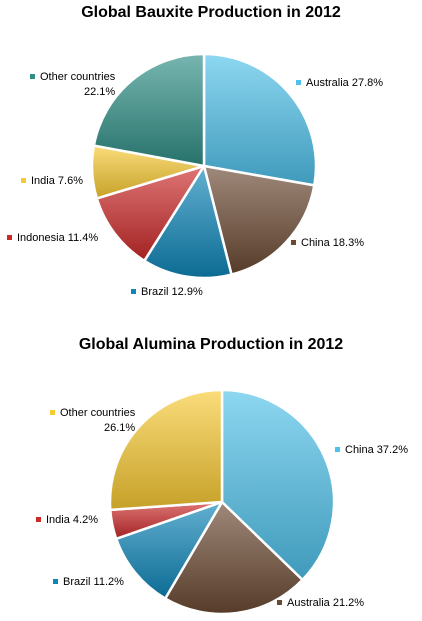 This screenshot has height=621, width=422. Describe the element at coordinates (172, 292) in the screenshot. I see `label-text: Brazil 12.9%` at that location.